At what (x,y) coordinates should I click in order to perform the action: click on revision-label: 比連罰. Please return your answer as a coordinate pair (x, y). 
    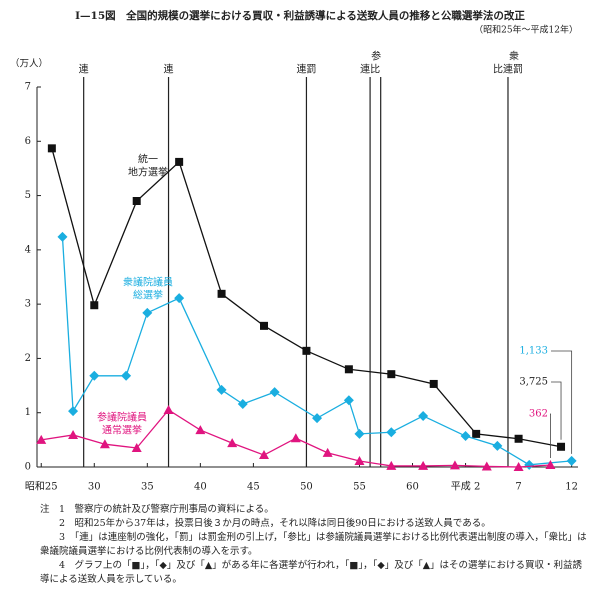
    Looking at the image, I should click on (508, 69).